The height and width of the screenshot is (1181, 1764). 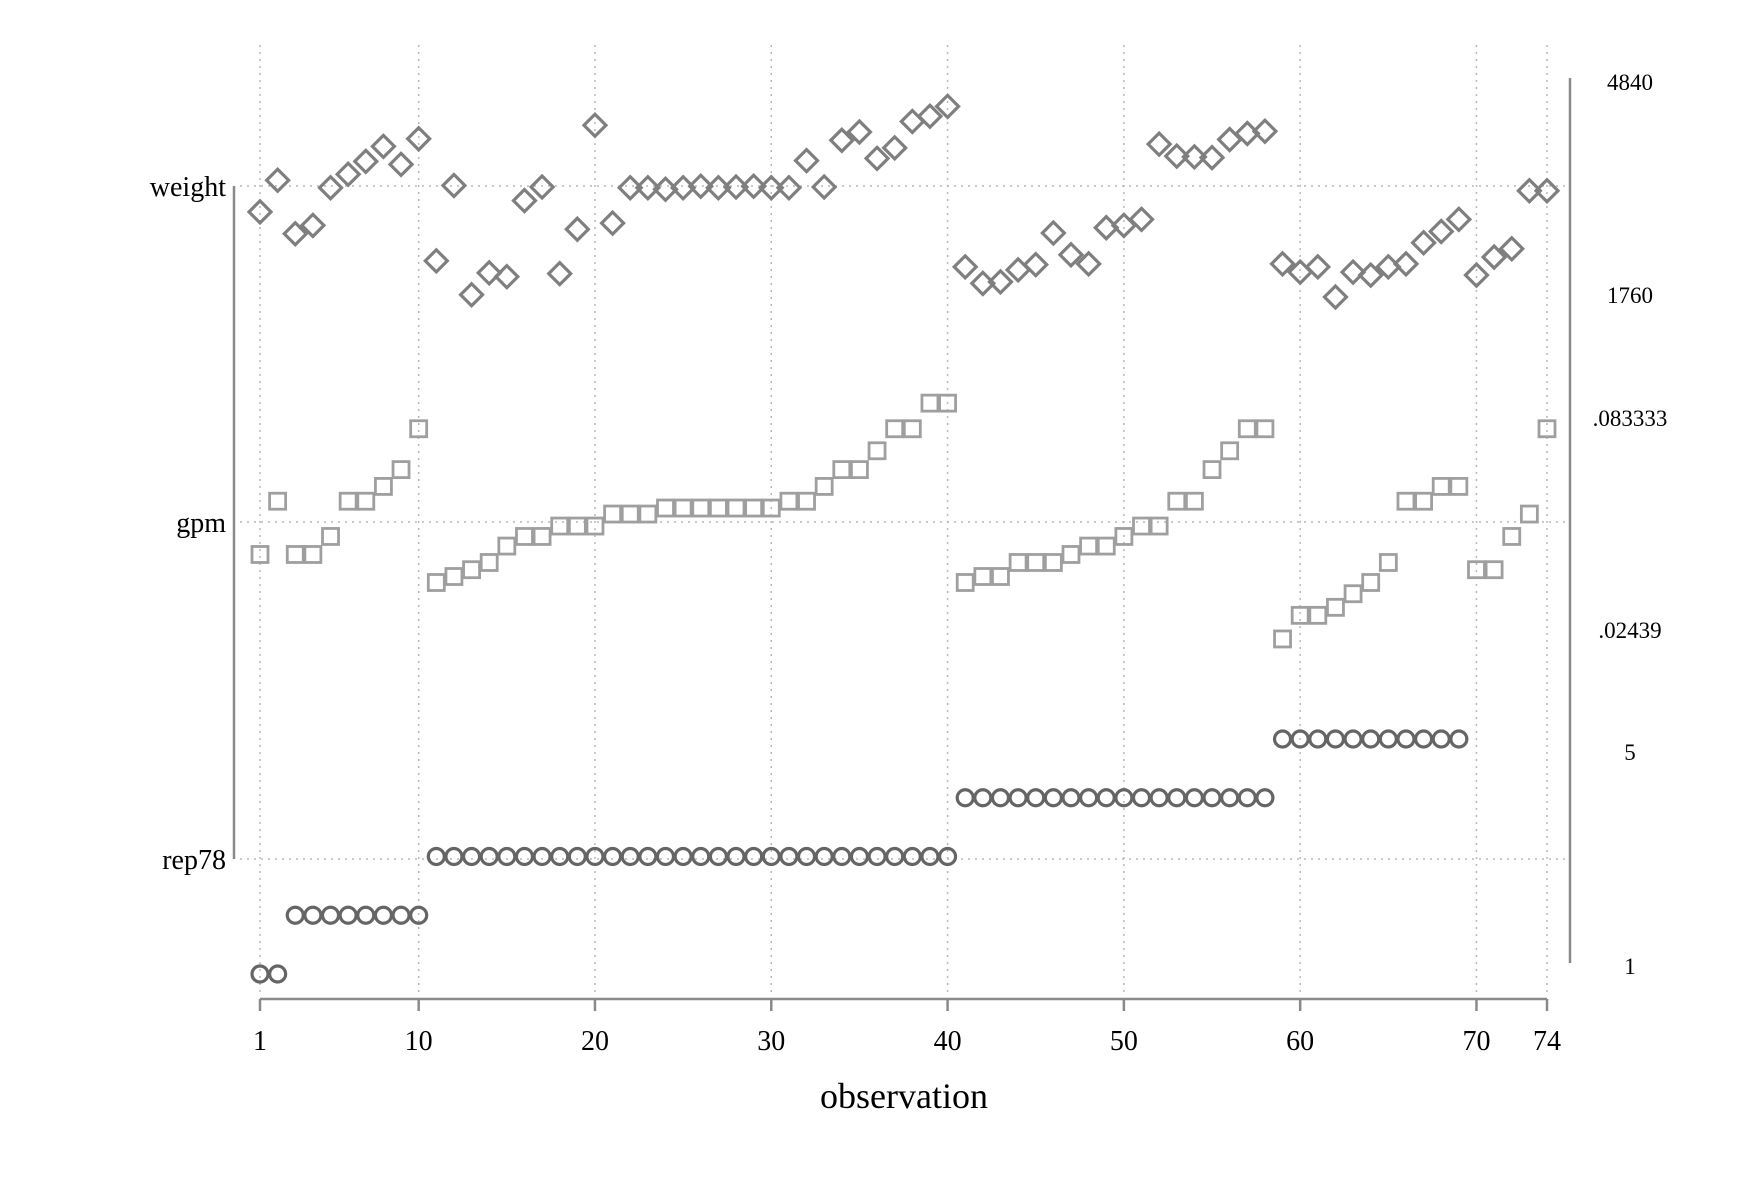 What do you see at coordinates (1476, 1041) in the screenshot?
I see `x-tick-label: 70` at bounding box center [1476, 1041].